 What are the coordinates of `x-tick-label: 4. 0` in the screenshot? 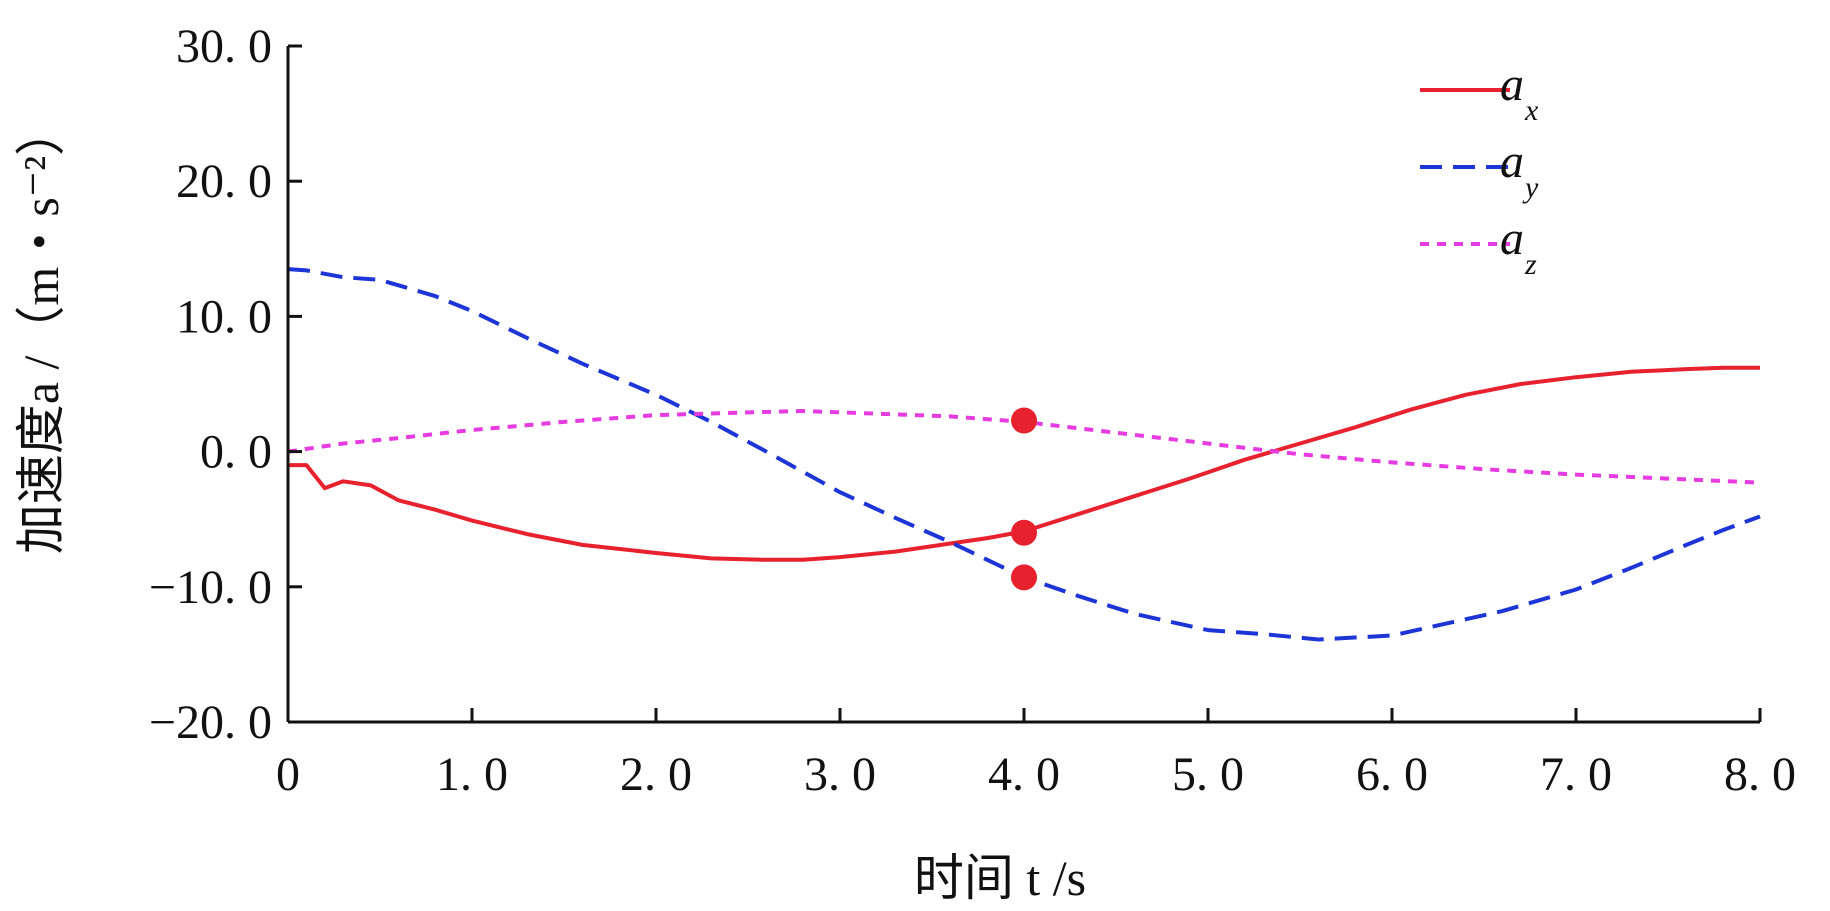 It's located at (1024, 774).